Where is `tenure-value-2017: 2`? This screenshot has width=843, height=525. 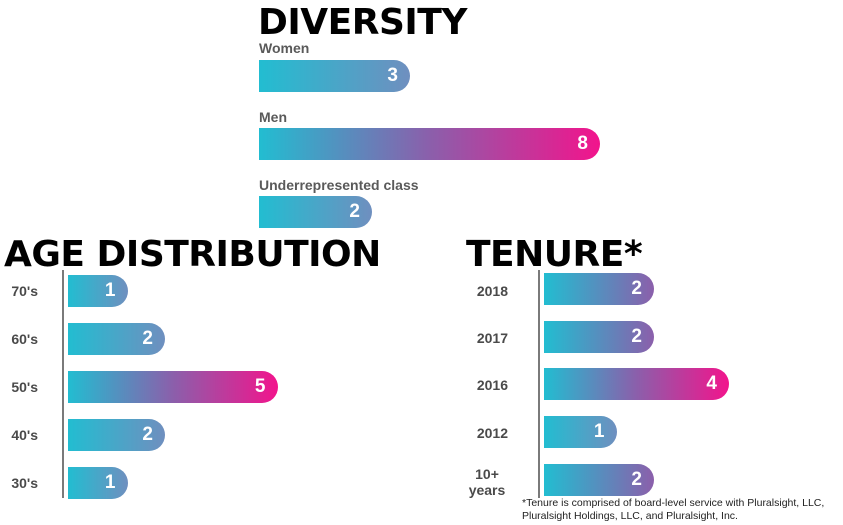
tenure-value-2017: 2 is located at coordinates (636, 336).